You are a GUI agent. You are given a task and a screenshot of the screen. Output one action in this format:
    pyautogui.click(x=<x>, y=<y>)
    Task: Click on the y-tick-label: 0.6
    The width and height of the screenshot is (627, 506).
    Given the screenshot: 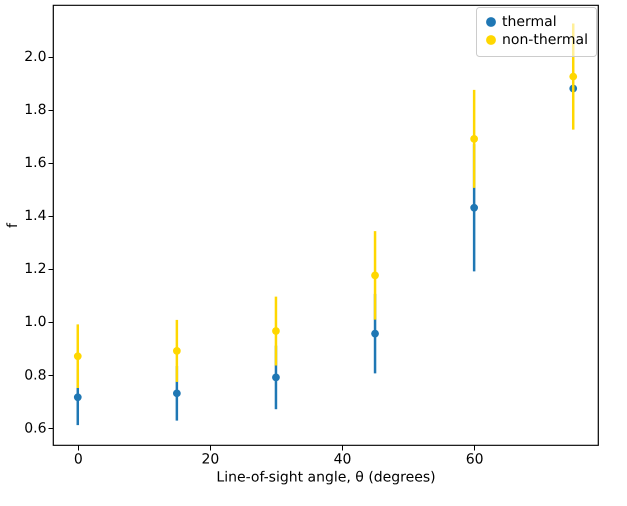 What is the action you would take?
    pyautogui.click(x=35, y=428)
    